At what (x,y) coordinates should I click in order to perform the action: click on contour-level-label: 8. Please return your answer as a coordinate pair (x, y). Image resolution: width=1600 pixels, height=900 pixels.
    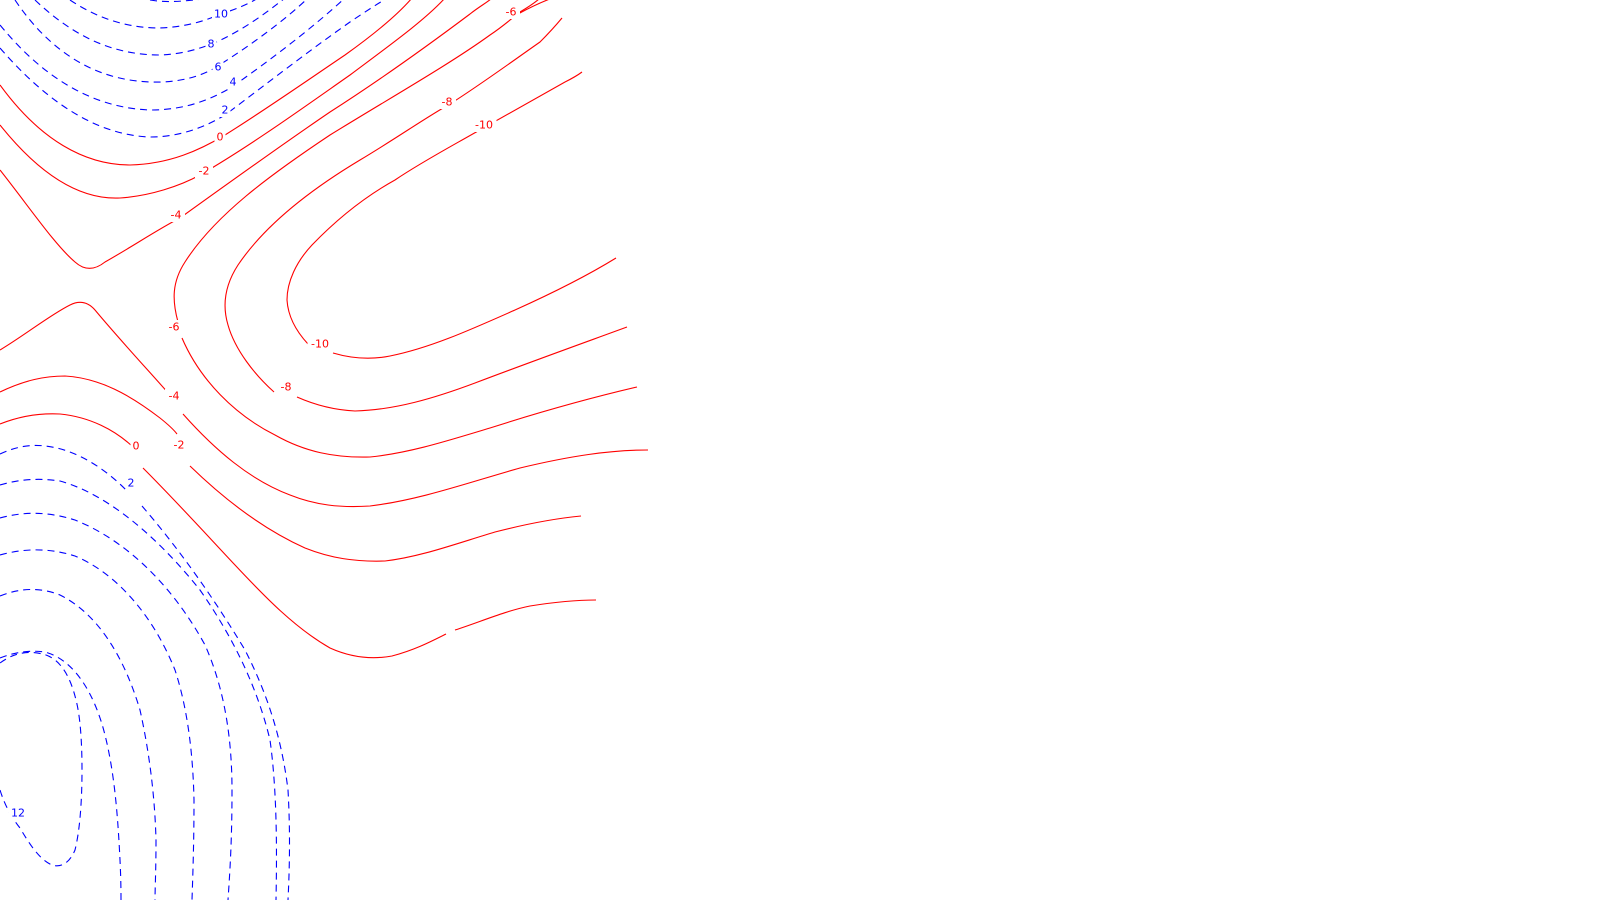
    Looking at the image, I should click on (211, 44).